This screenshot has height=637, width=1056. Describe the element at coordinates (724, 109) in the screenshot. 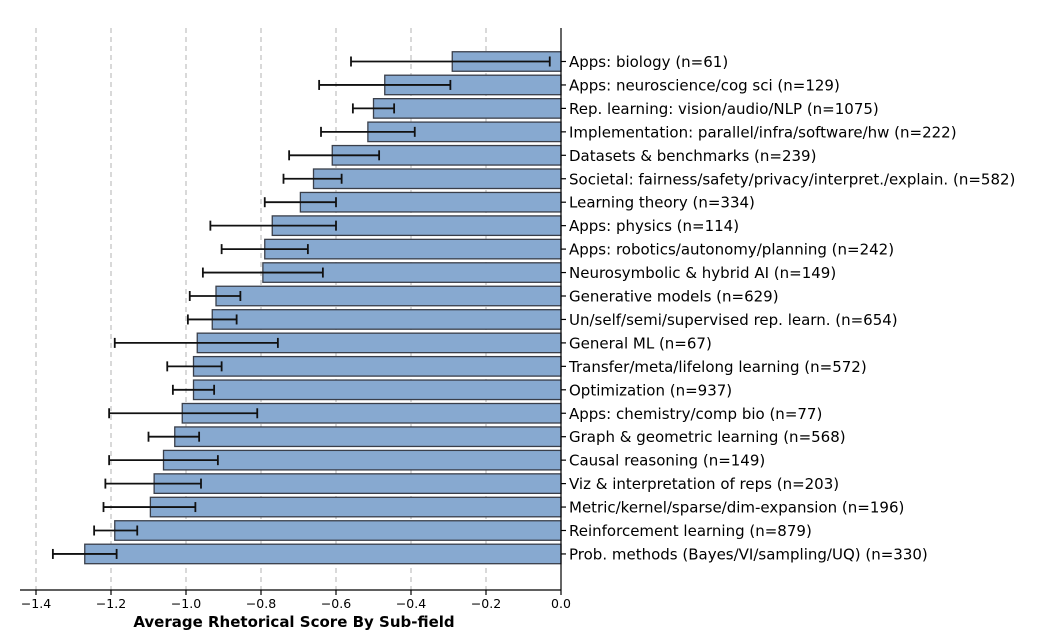

I see `category-label: Rep. learning: vision/audio/NLP (n=1075)` at that location.